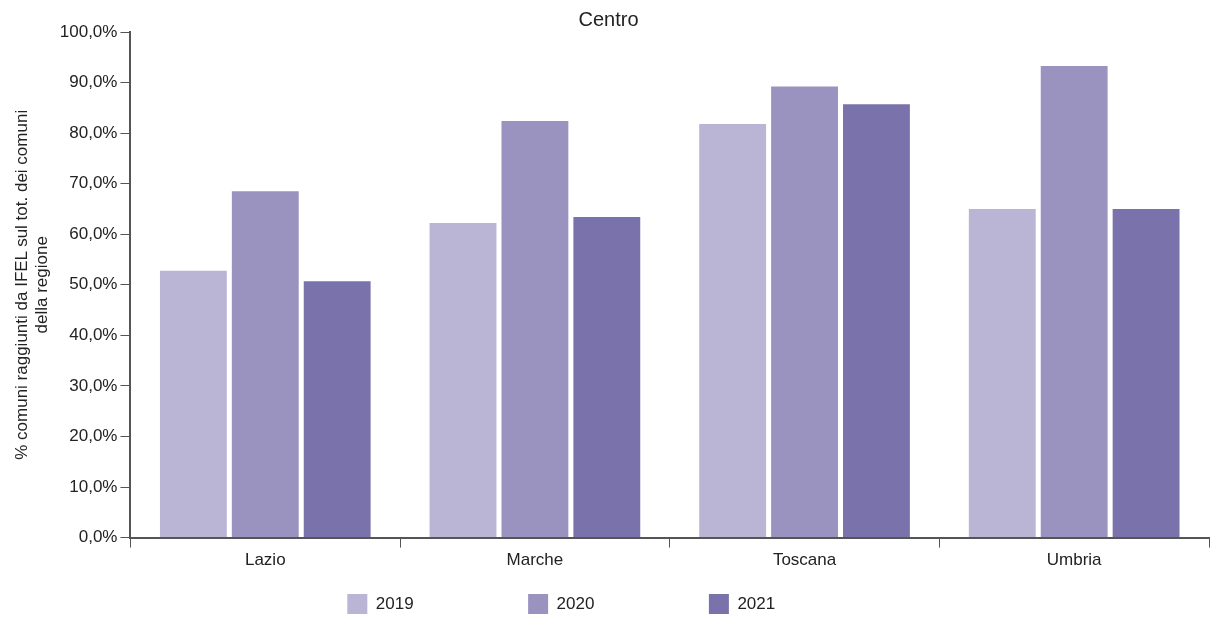  Describe the element at coordinates (265, 560) in the screenshot. I see `x-tick-label: Lazio` at that location.